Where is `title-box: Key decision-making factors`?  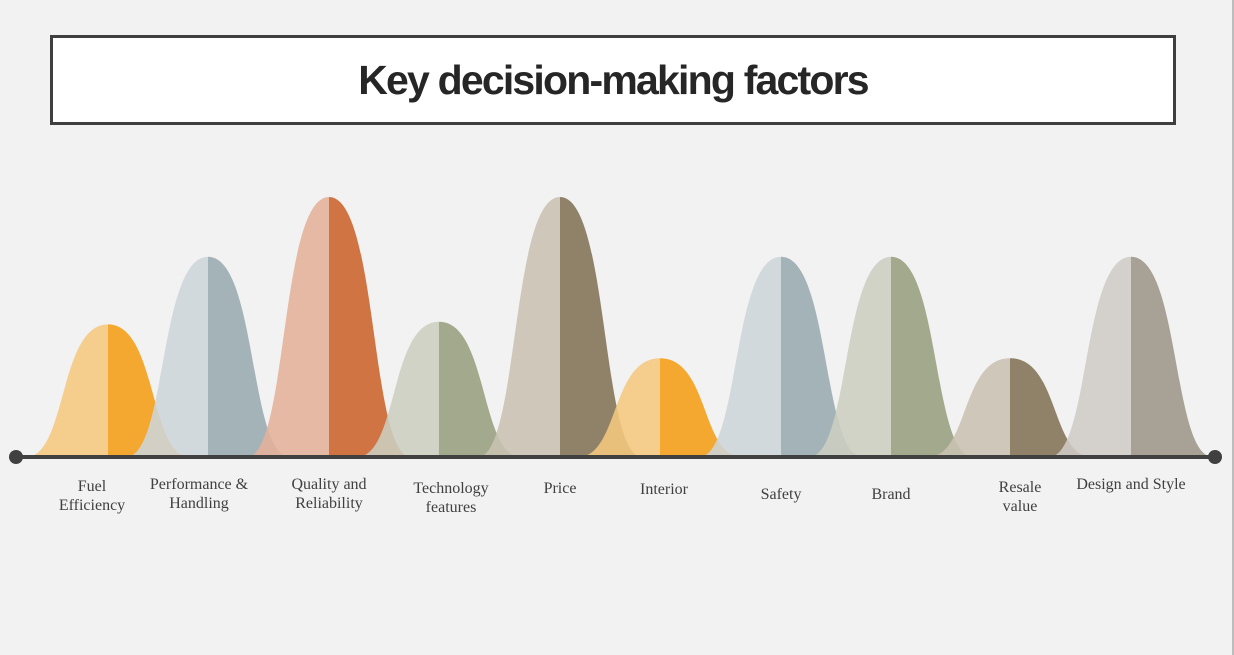 title-box: Key decision-making factors is located at coordinates (613, 80).